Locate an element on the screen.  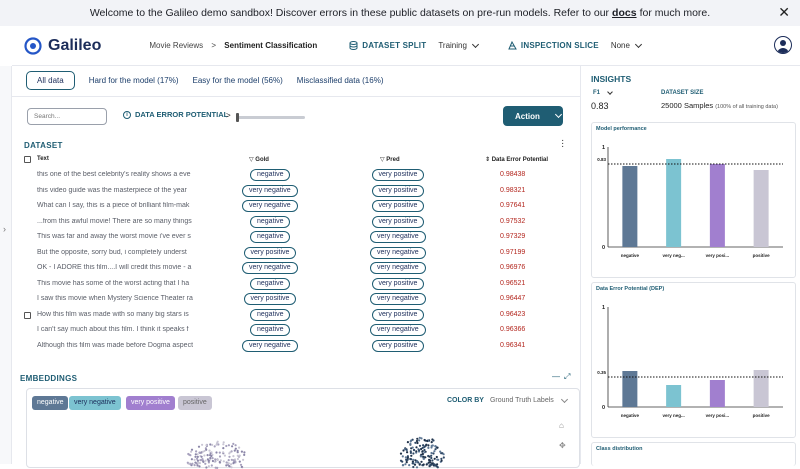
legend-very-negative: very negative is located at coordinates (95, 403).